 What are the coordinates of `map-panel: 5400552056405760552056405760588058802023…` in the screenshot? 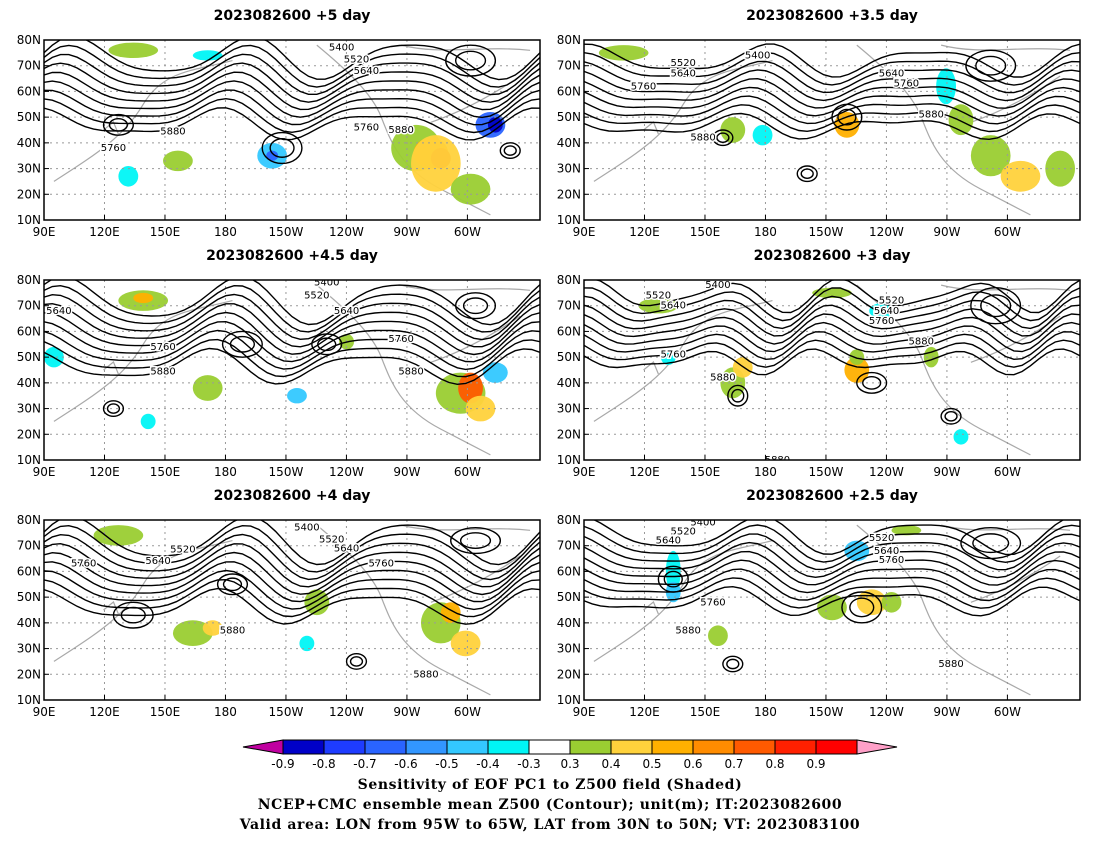 It's located at (279, 603).